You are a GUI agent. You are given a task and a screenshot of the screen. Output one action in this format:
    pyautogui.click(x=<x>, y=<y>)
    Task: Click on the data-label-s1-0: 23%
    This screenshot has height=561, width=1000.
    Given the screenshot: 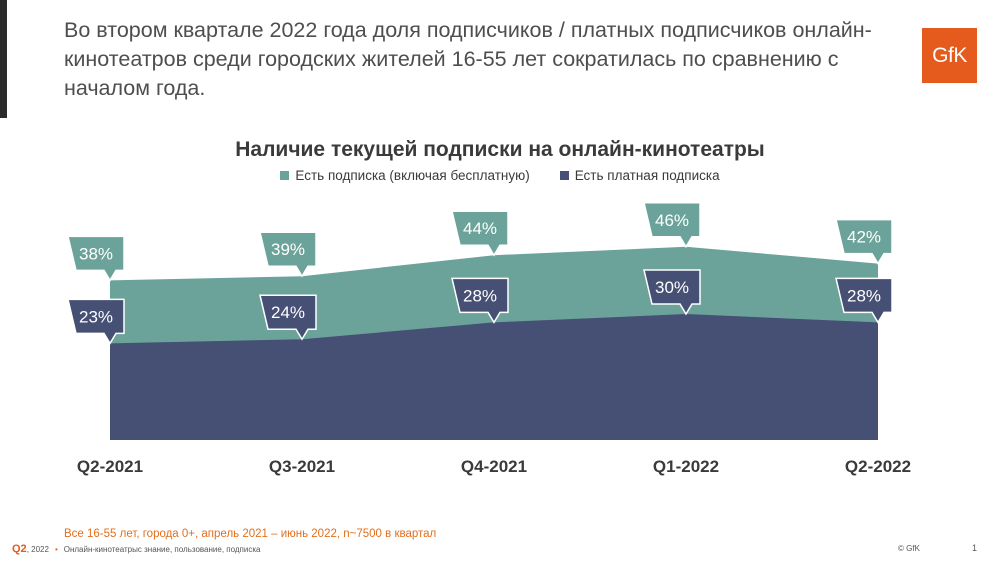 What is the action you would take?
    pyautogui.click(x=96, y=321)
    